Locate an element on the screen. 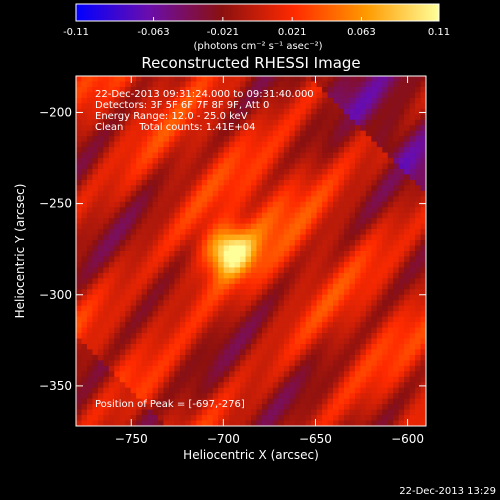  colorbar-tick-label: 0.063 is located at coordinates (361, 32).